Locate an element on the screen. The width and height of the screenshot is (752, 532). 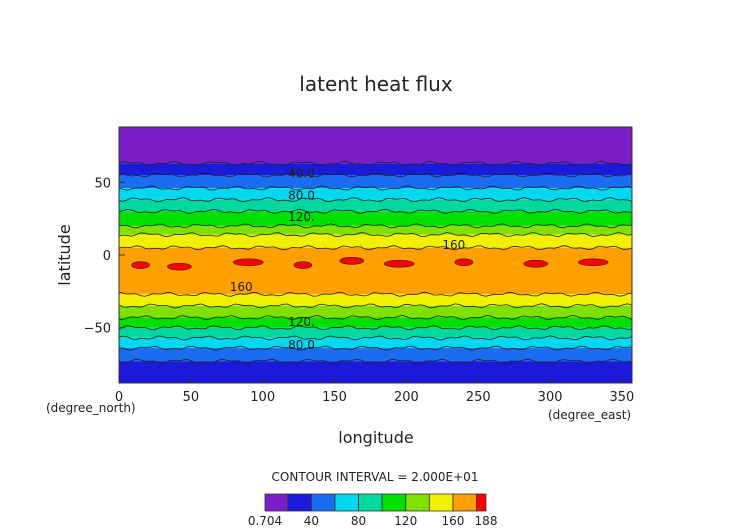
x-tick-label-200: 200 is located at coordinates (406, 397).